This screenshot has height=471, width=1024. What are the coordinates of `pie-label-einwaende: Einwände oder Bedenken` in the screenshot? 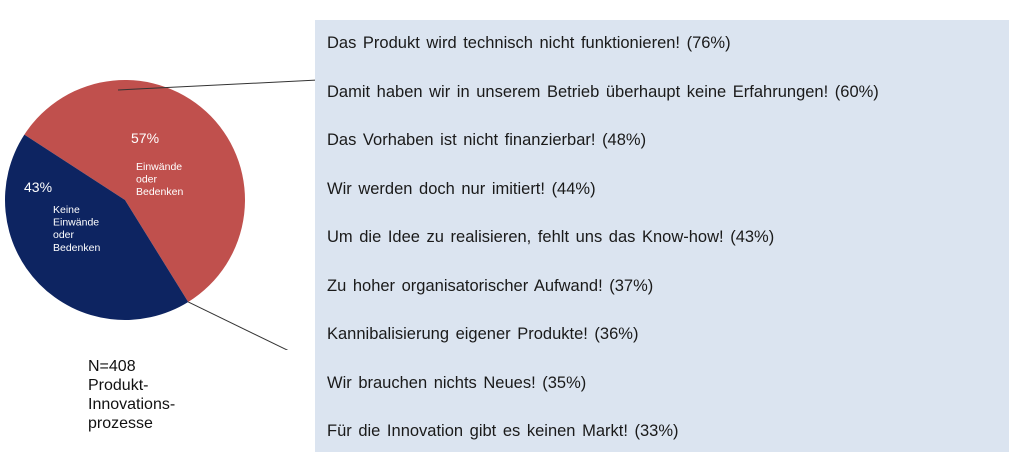 It's located at (159, 179).